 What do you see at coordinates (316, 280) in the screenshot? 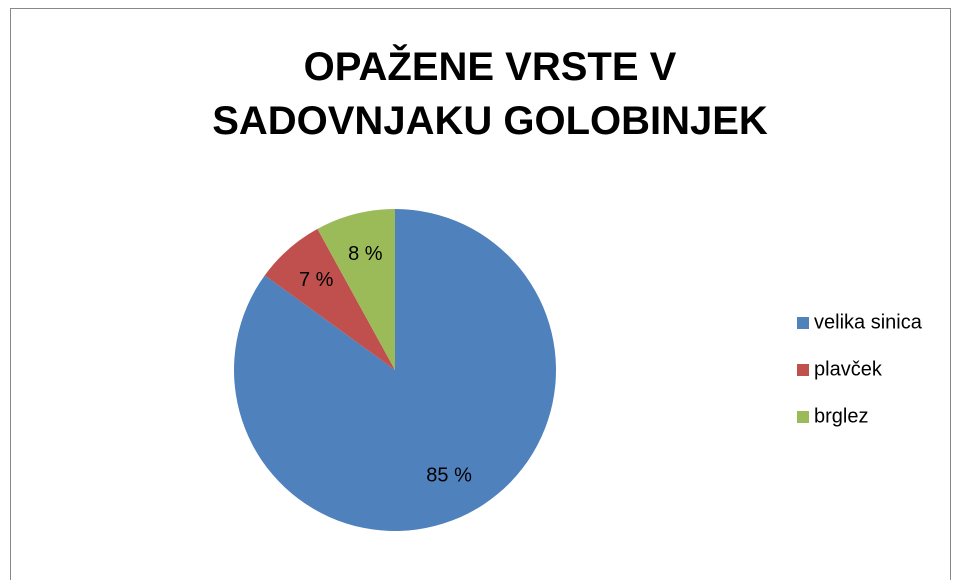
I see `data-label: 7 %` at bounding box center [316, 280].